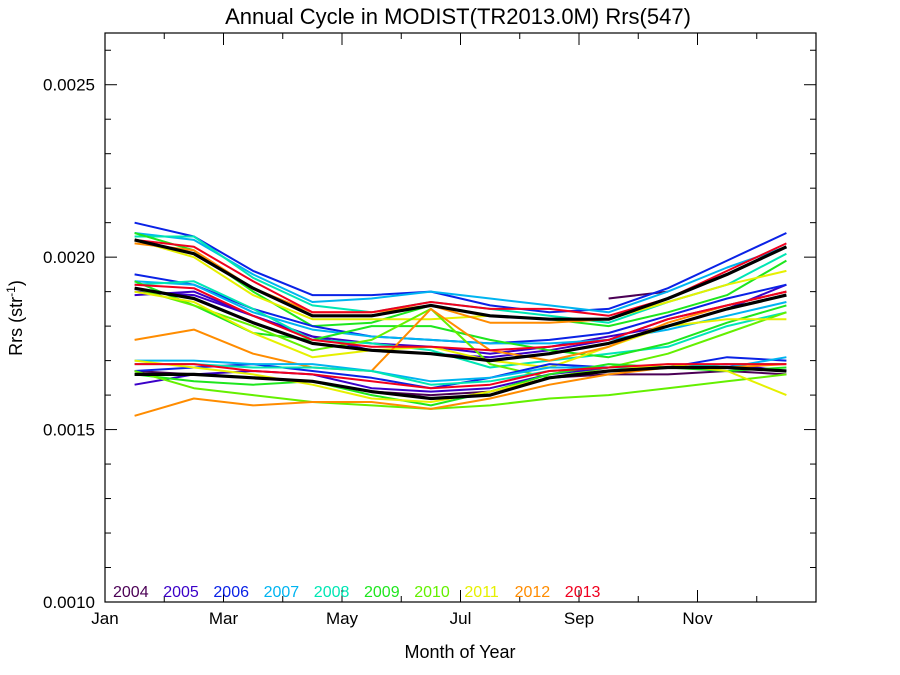 The height and width of the screenshot is (675, 900). What do you see at coordinates (697, 618) in the screenshot?
I see `x-tick-label: Nov` at bounding box center [697, 618].